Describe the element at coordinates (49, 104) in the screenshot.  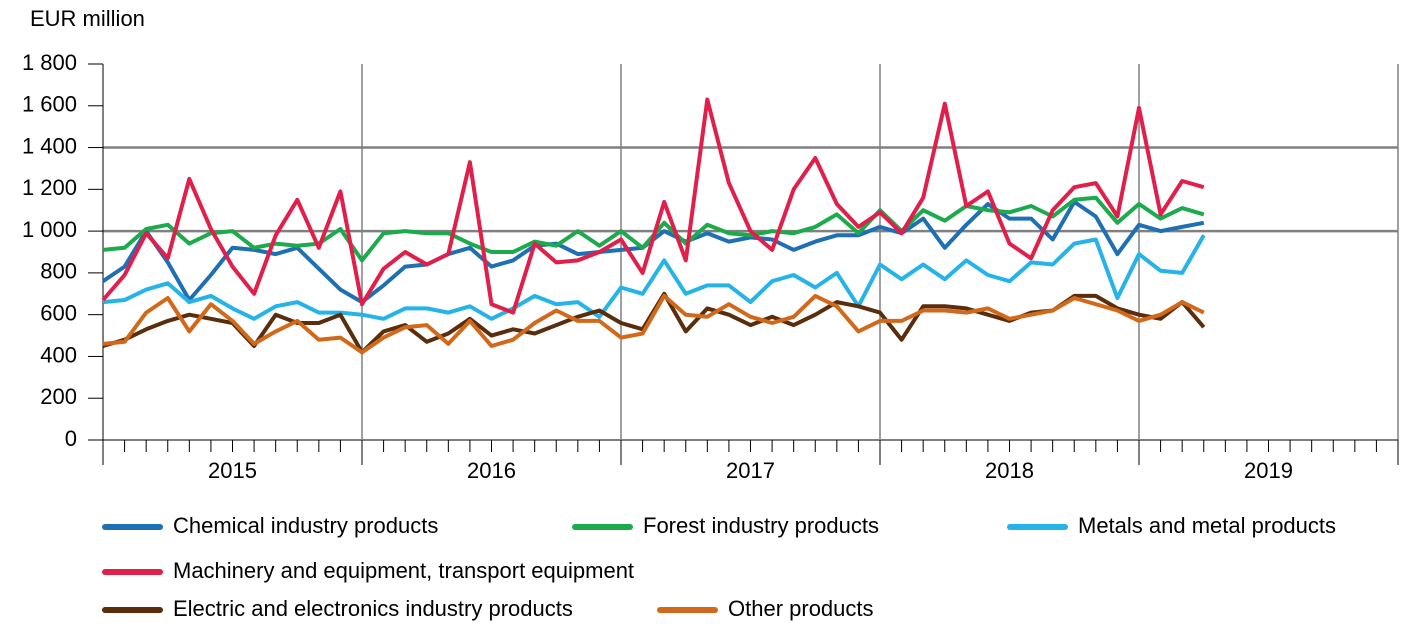
I see `y-tick-label: 1 600` at that location.